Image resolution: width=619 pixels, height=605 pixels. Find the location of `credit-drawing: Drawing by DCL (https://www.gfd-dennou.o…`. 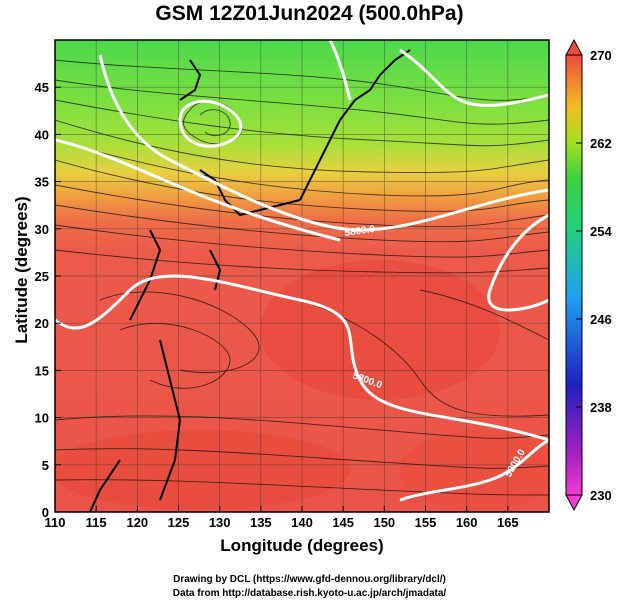

credit-drawing: Drawing by DCL (https://www.gfd-dennou.o… is located at coordinates (309, 579).